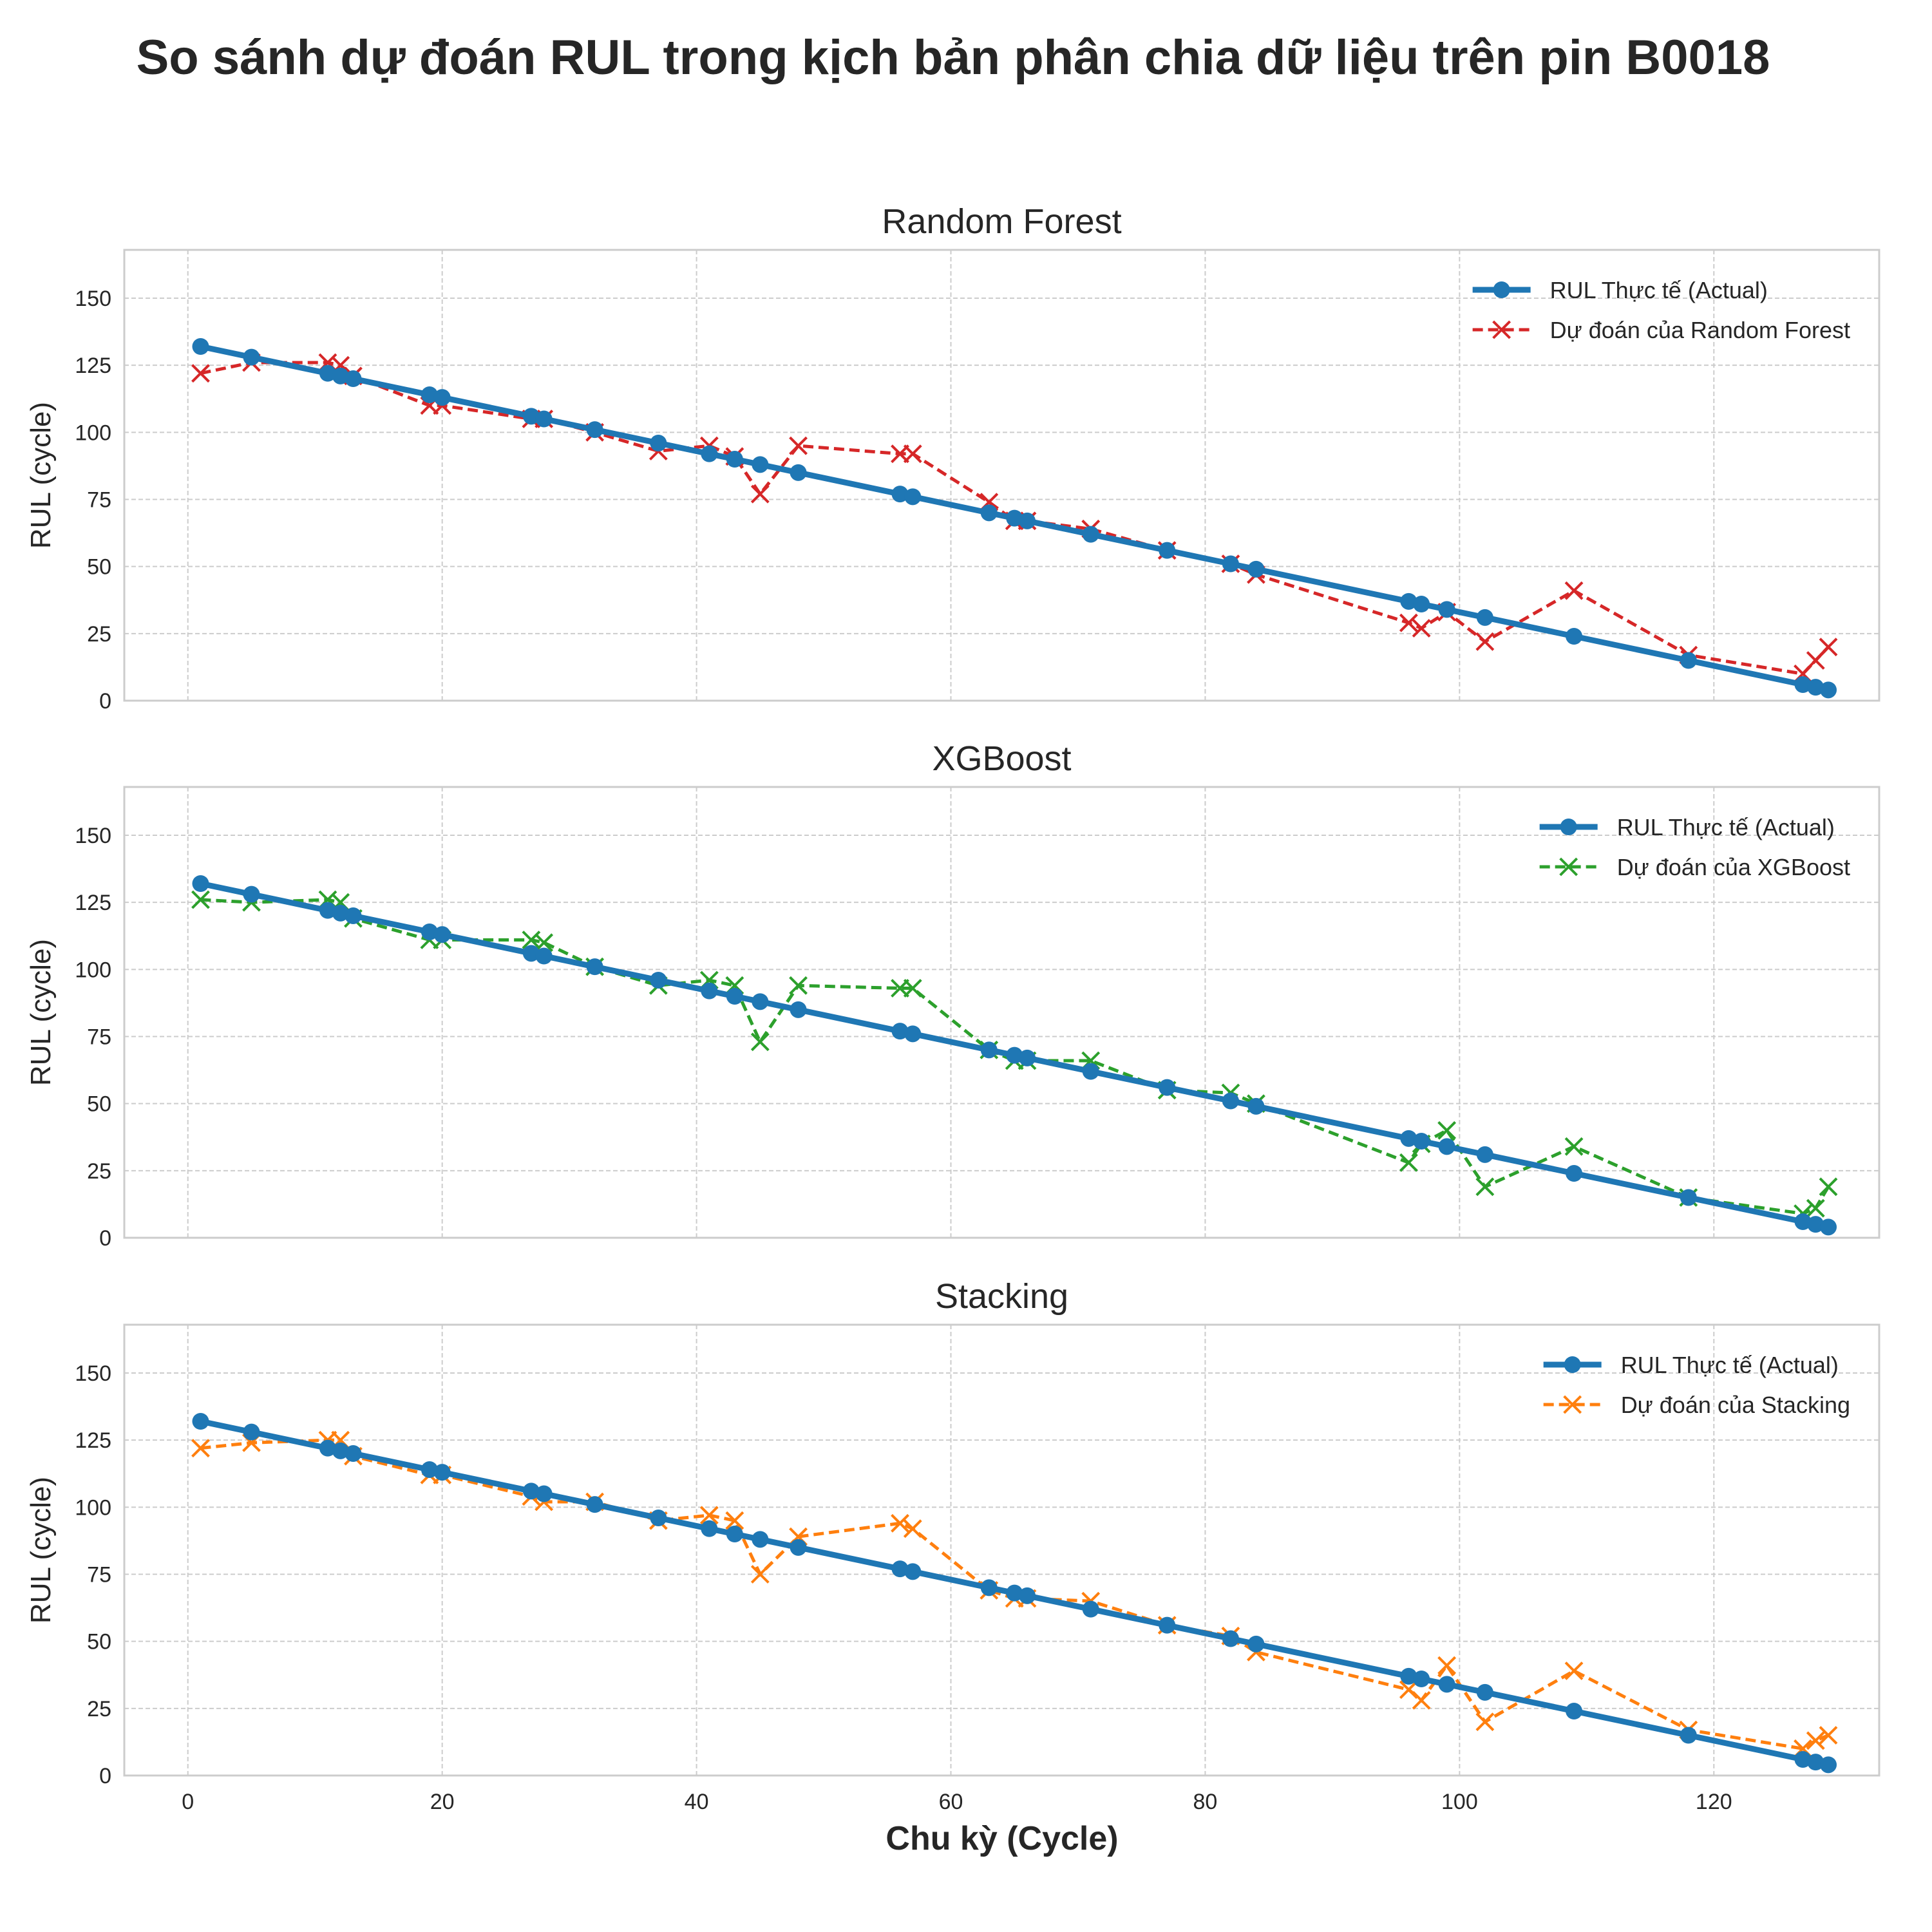  I want to click on x-tick-label: 100, so click(1459, 1802).